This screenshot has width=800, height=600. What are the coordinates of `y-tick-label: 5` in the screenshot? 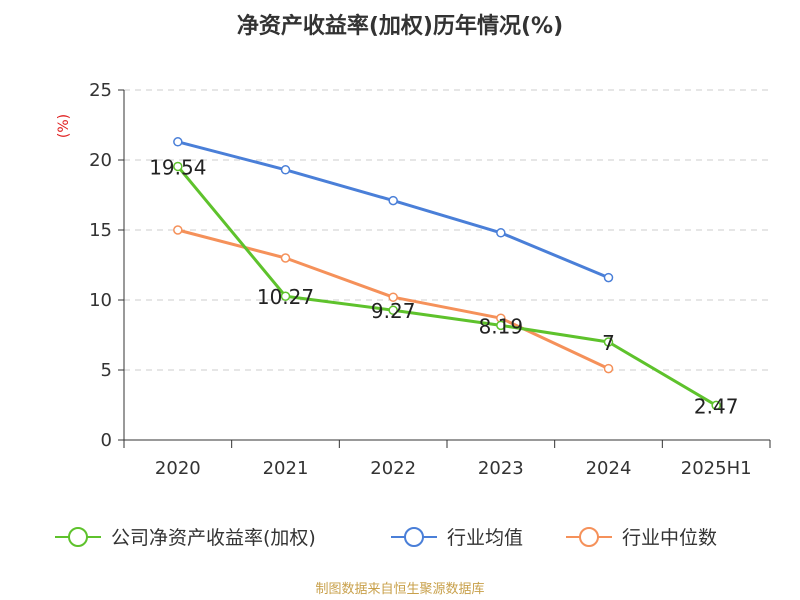 It's located at (106, 370).